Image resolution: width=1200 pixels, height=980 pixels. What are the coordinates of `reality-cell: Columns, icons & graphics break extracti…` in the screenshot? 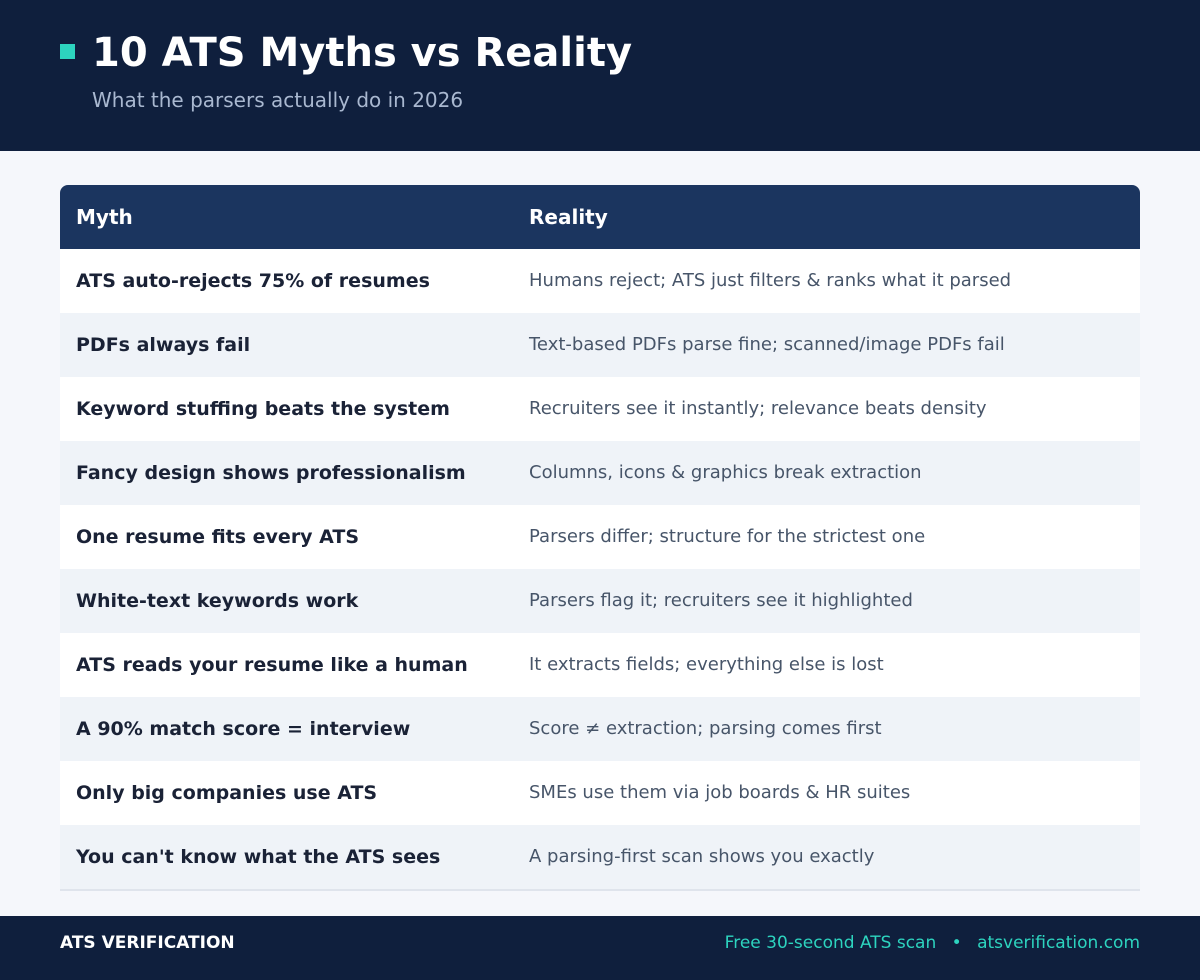 It's located at (725, 472).